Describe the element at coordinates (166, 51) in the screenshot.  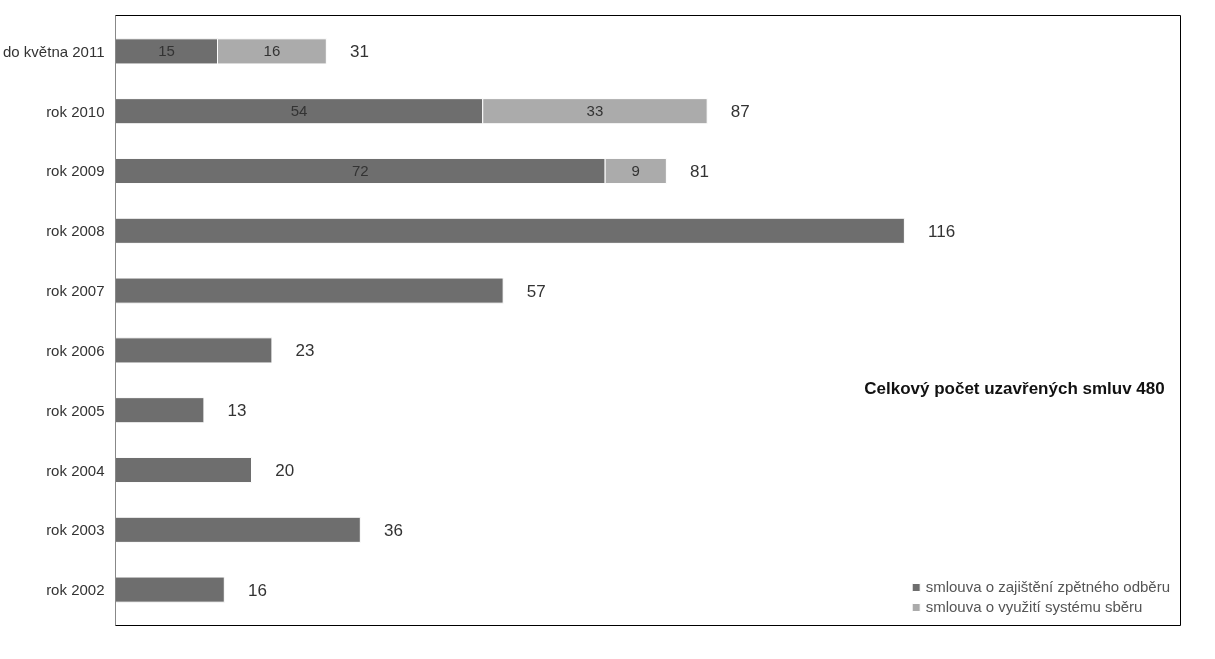
I see `data-label: 15` at that location.